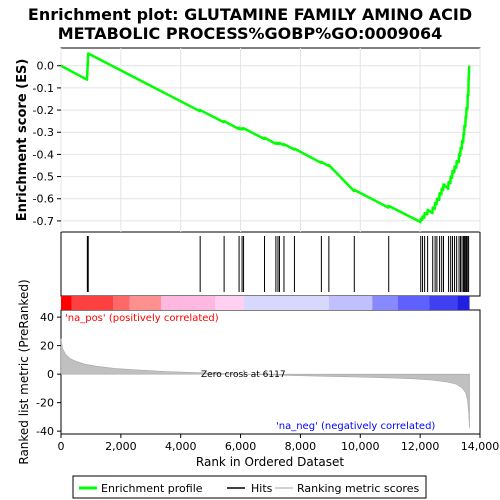  Describe the element at coordinates (43, 88) in the screenshot. I see `es-y-tick-label: -0.1` at that location.